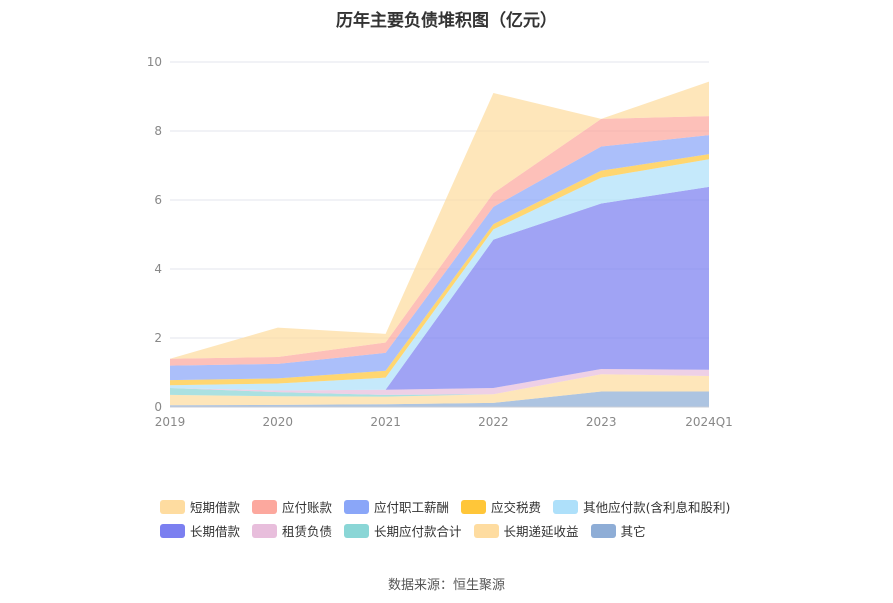 The height and width of the screenshot is (603, 893). What do you see at coordinates (618, 530) in the screenshot?
I see `legend-item: 其它` at bounding box center [618, 530].